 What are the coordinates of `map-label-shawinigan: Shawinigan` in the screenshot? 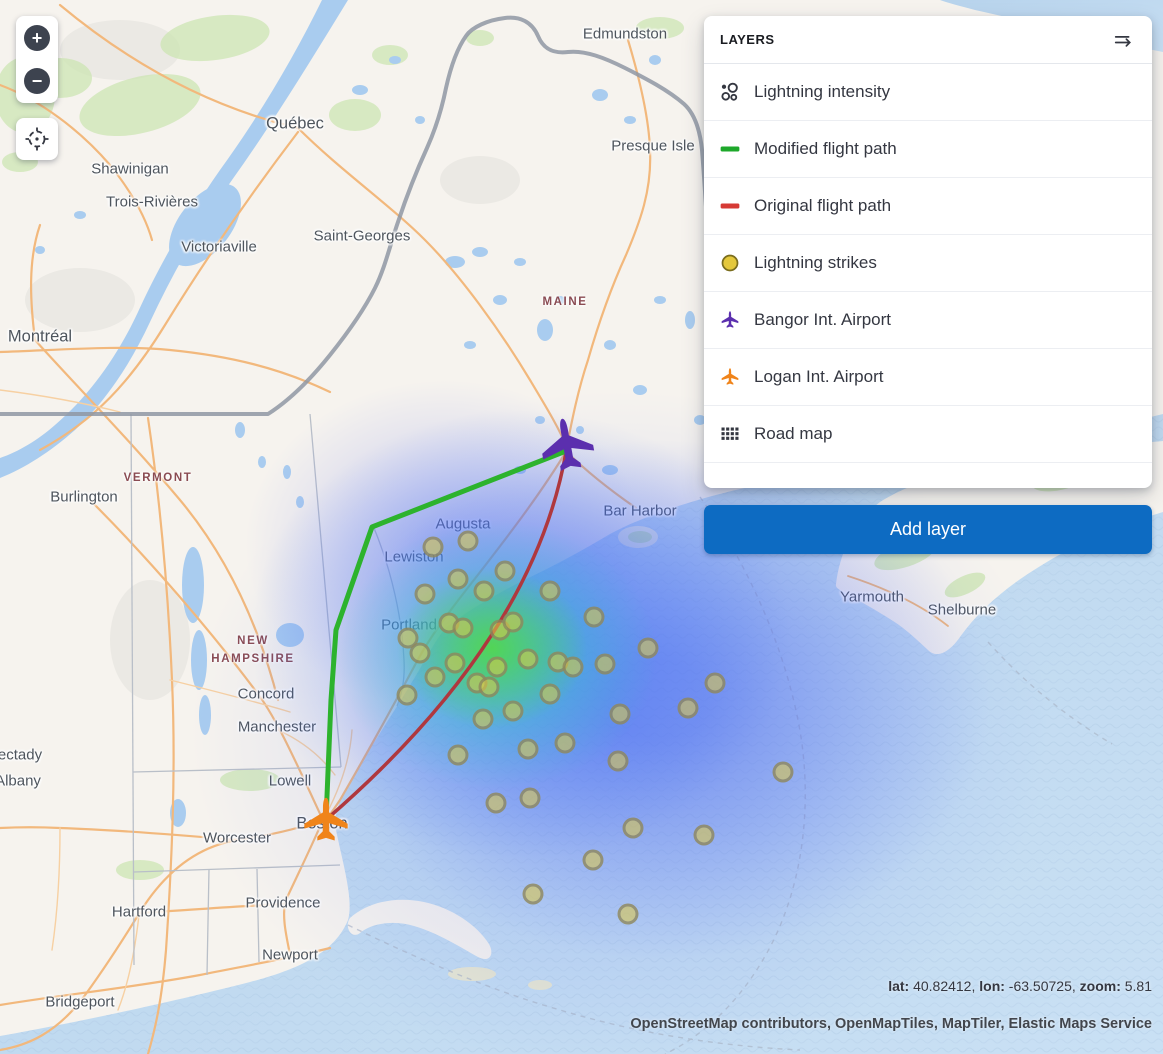 It's located at (130, 169).